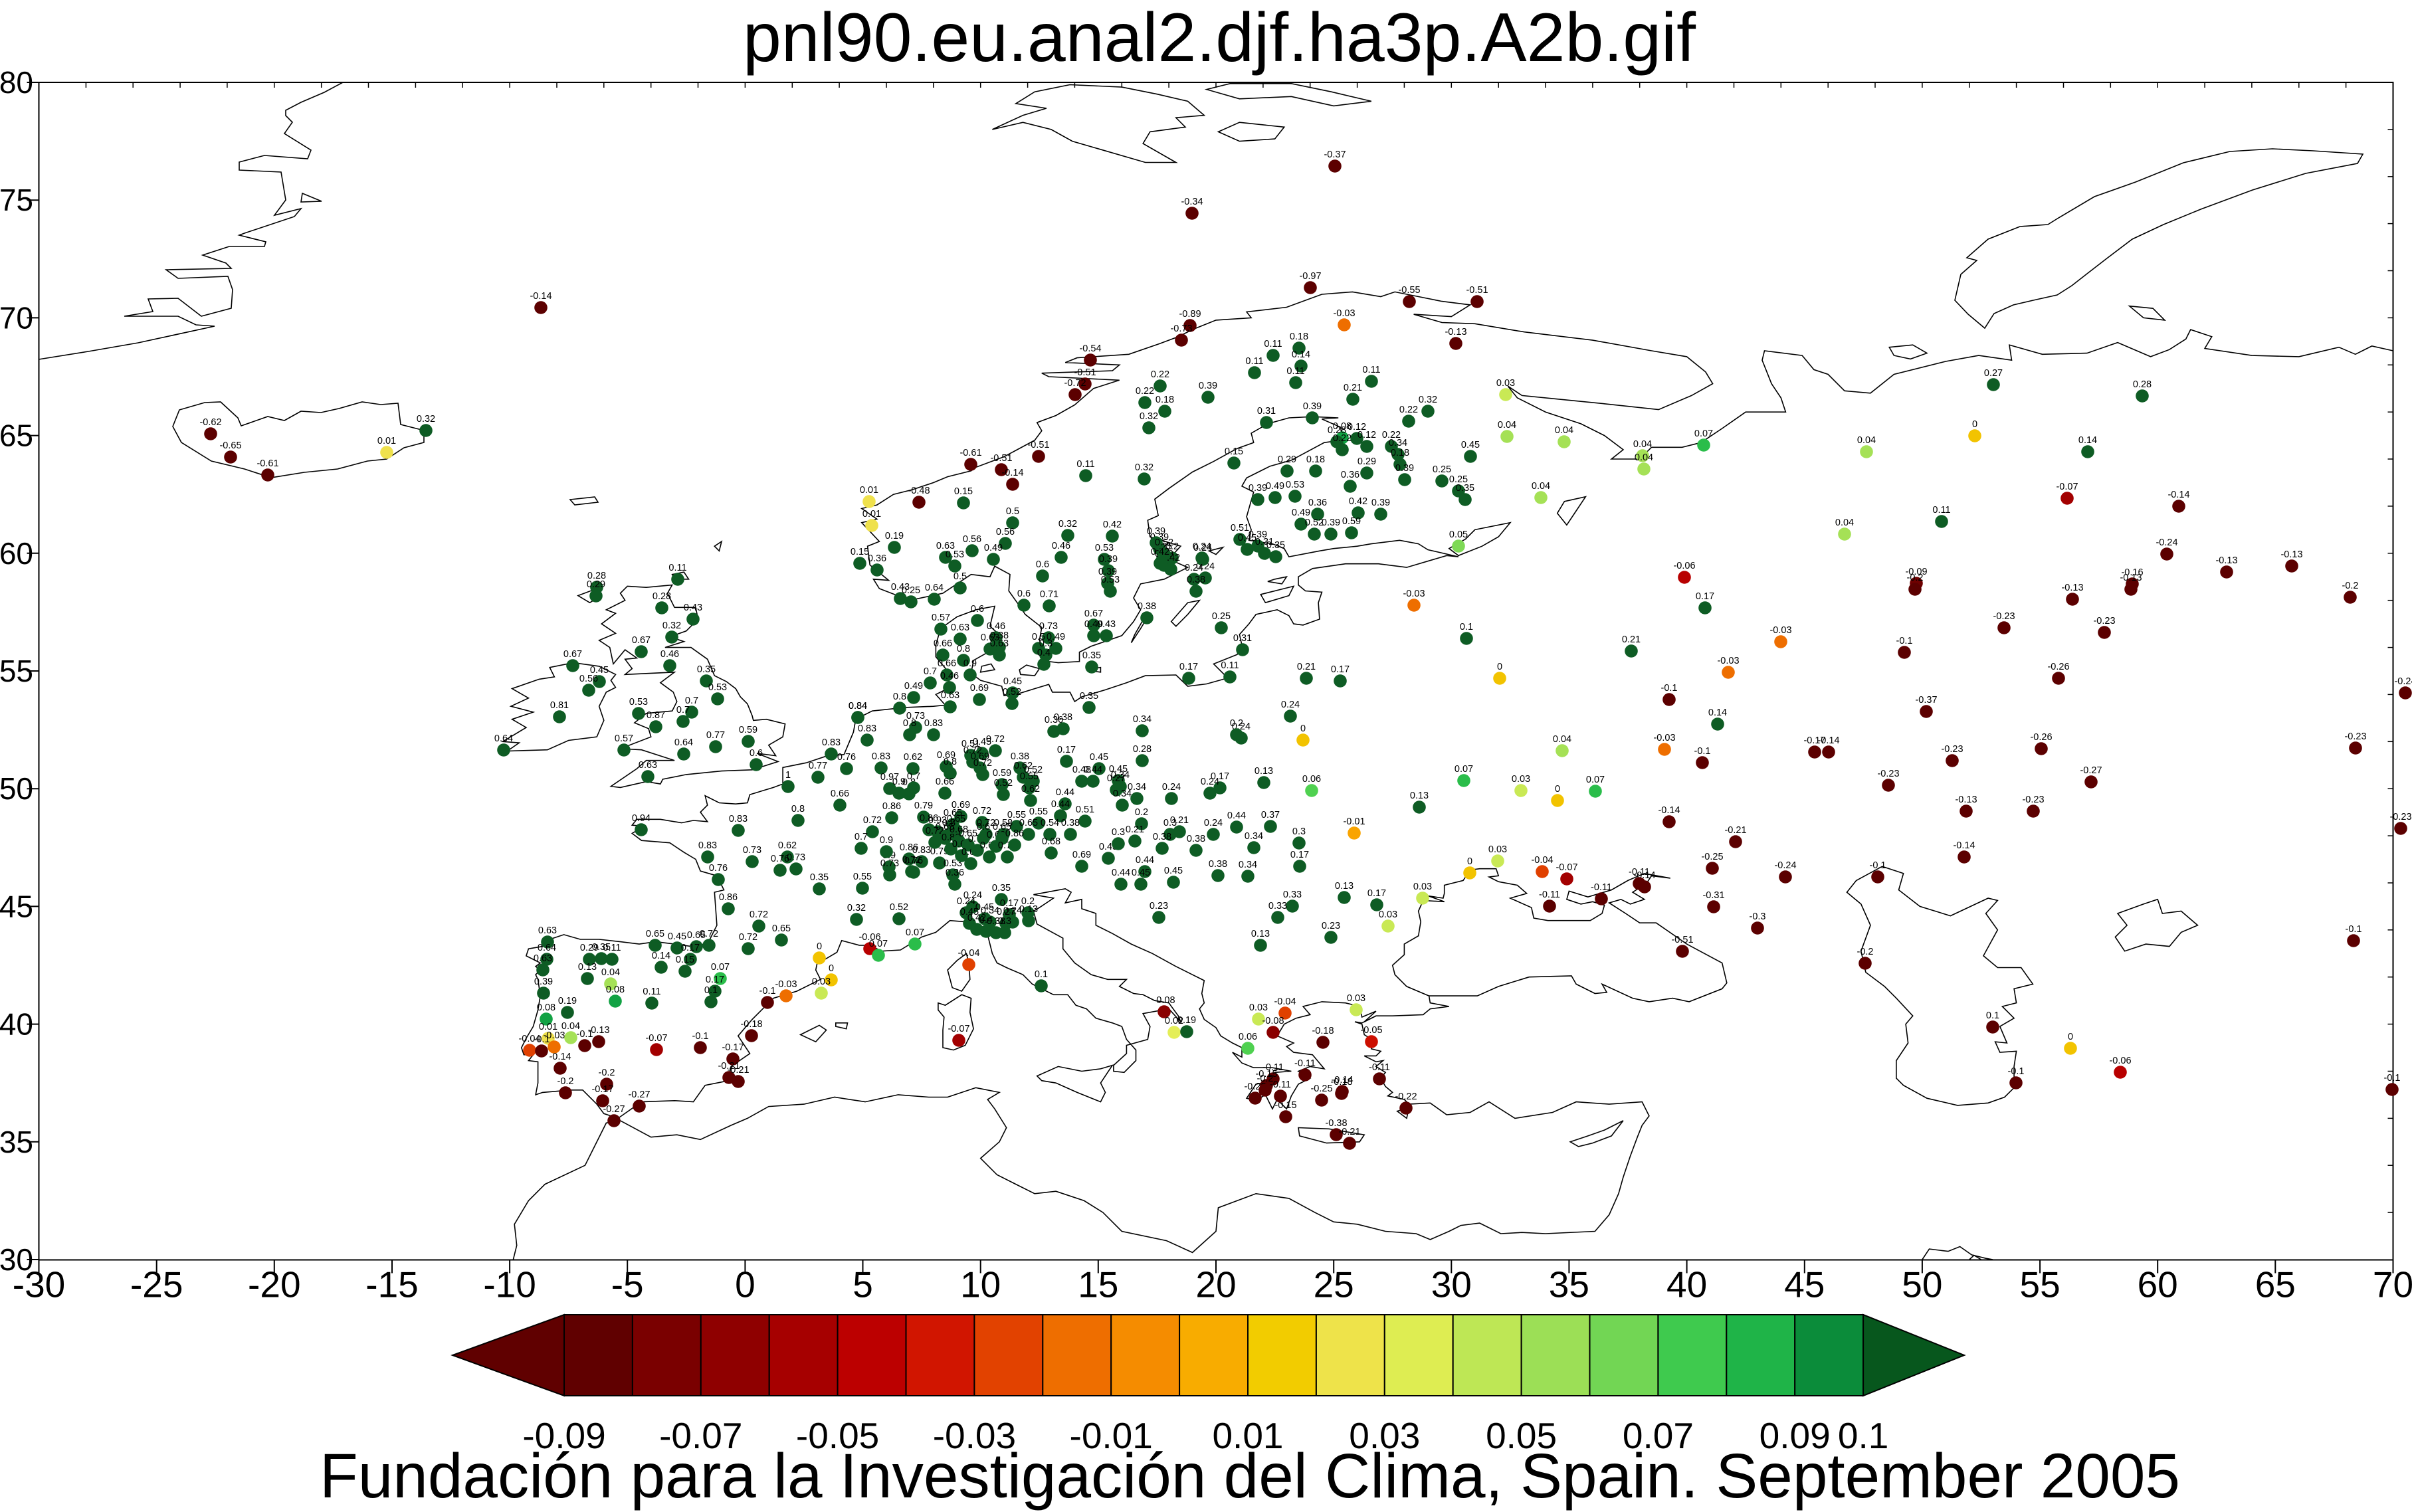 This screenshot has width=2412, height=1512. Describe the element at coordinates (1975, 424) in the screenshot. I see `svg-text: 0` at that location.